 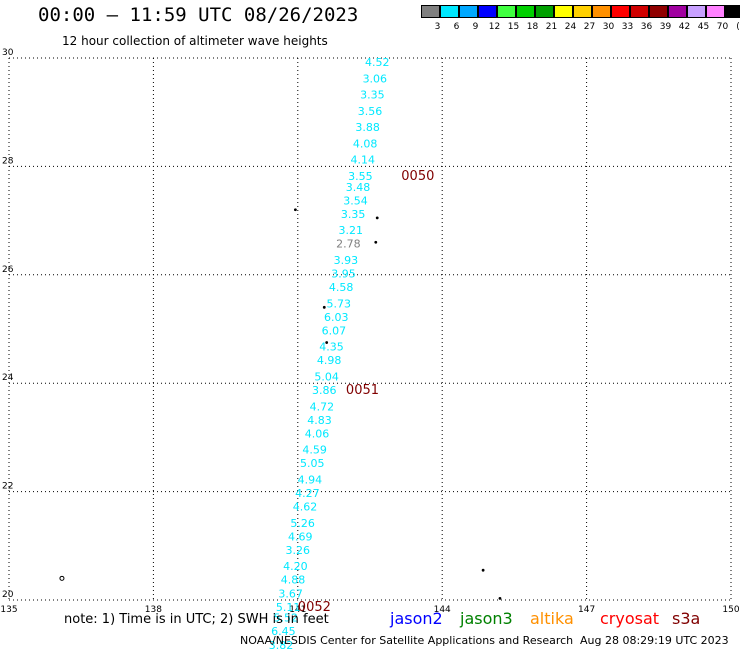 I want to click on time-label: 0051, so click(x=362, y=390).